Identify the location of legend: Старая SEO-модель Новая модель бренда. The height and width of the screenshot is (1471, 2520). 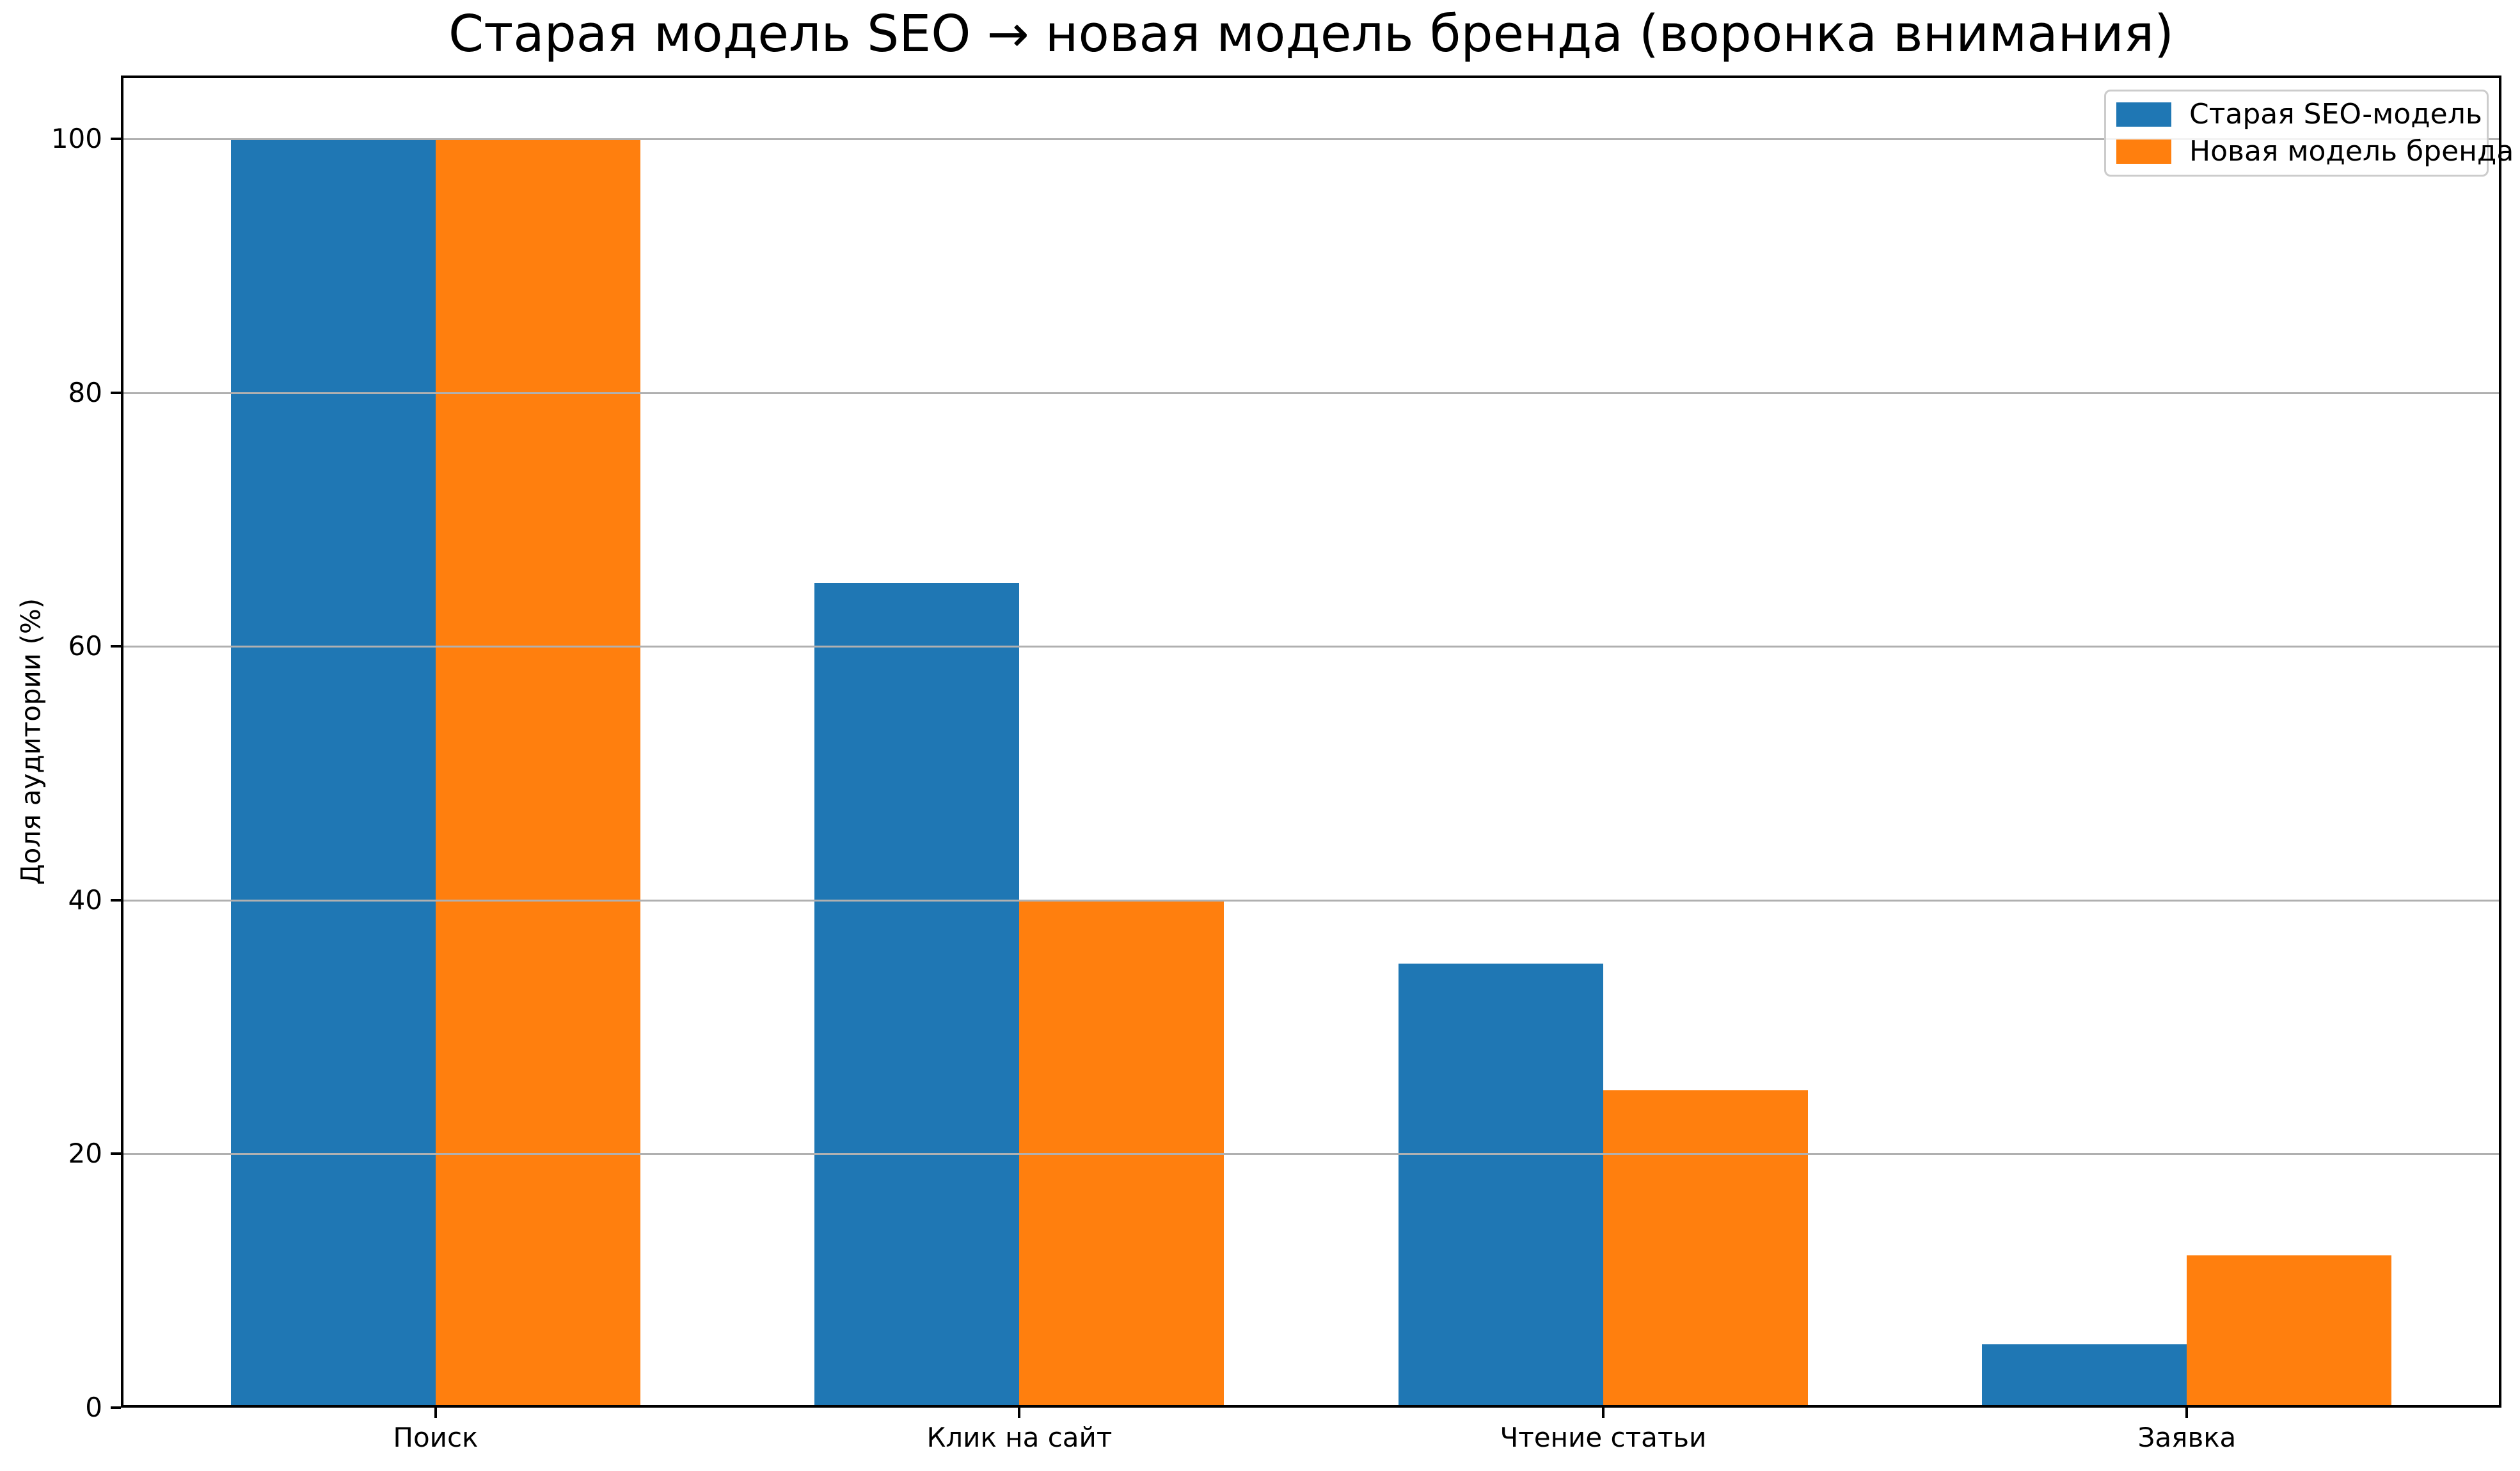
(2309, 133).